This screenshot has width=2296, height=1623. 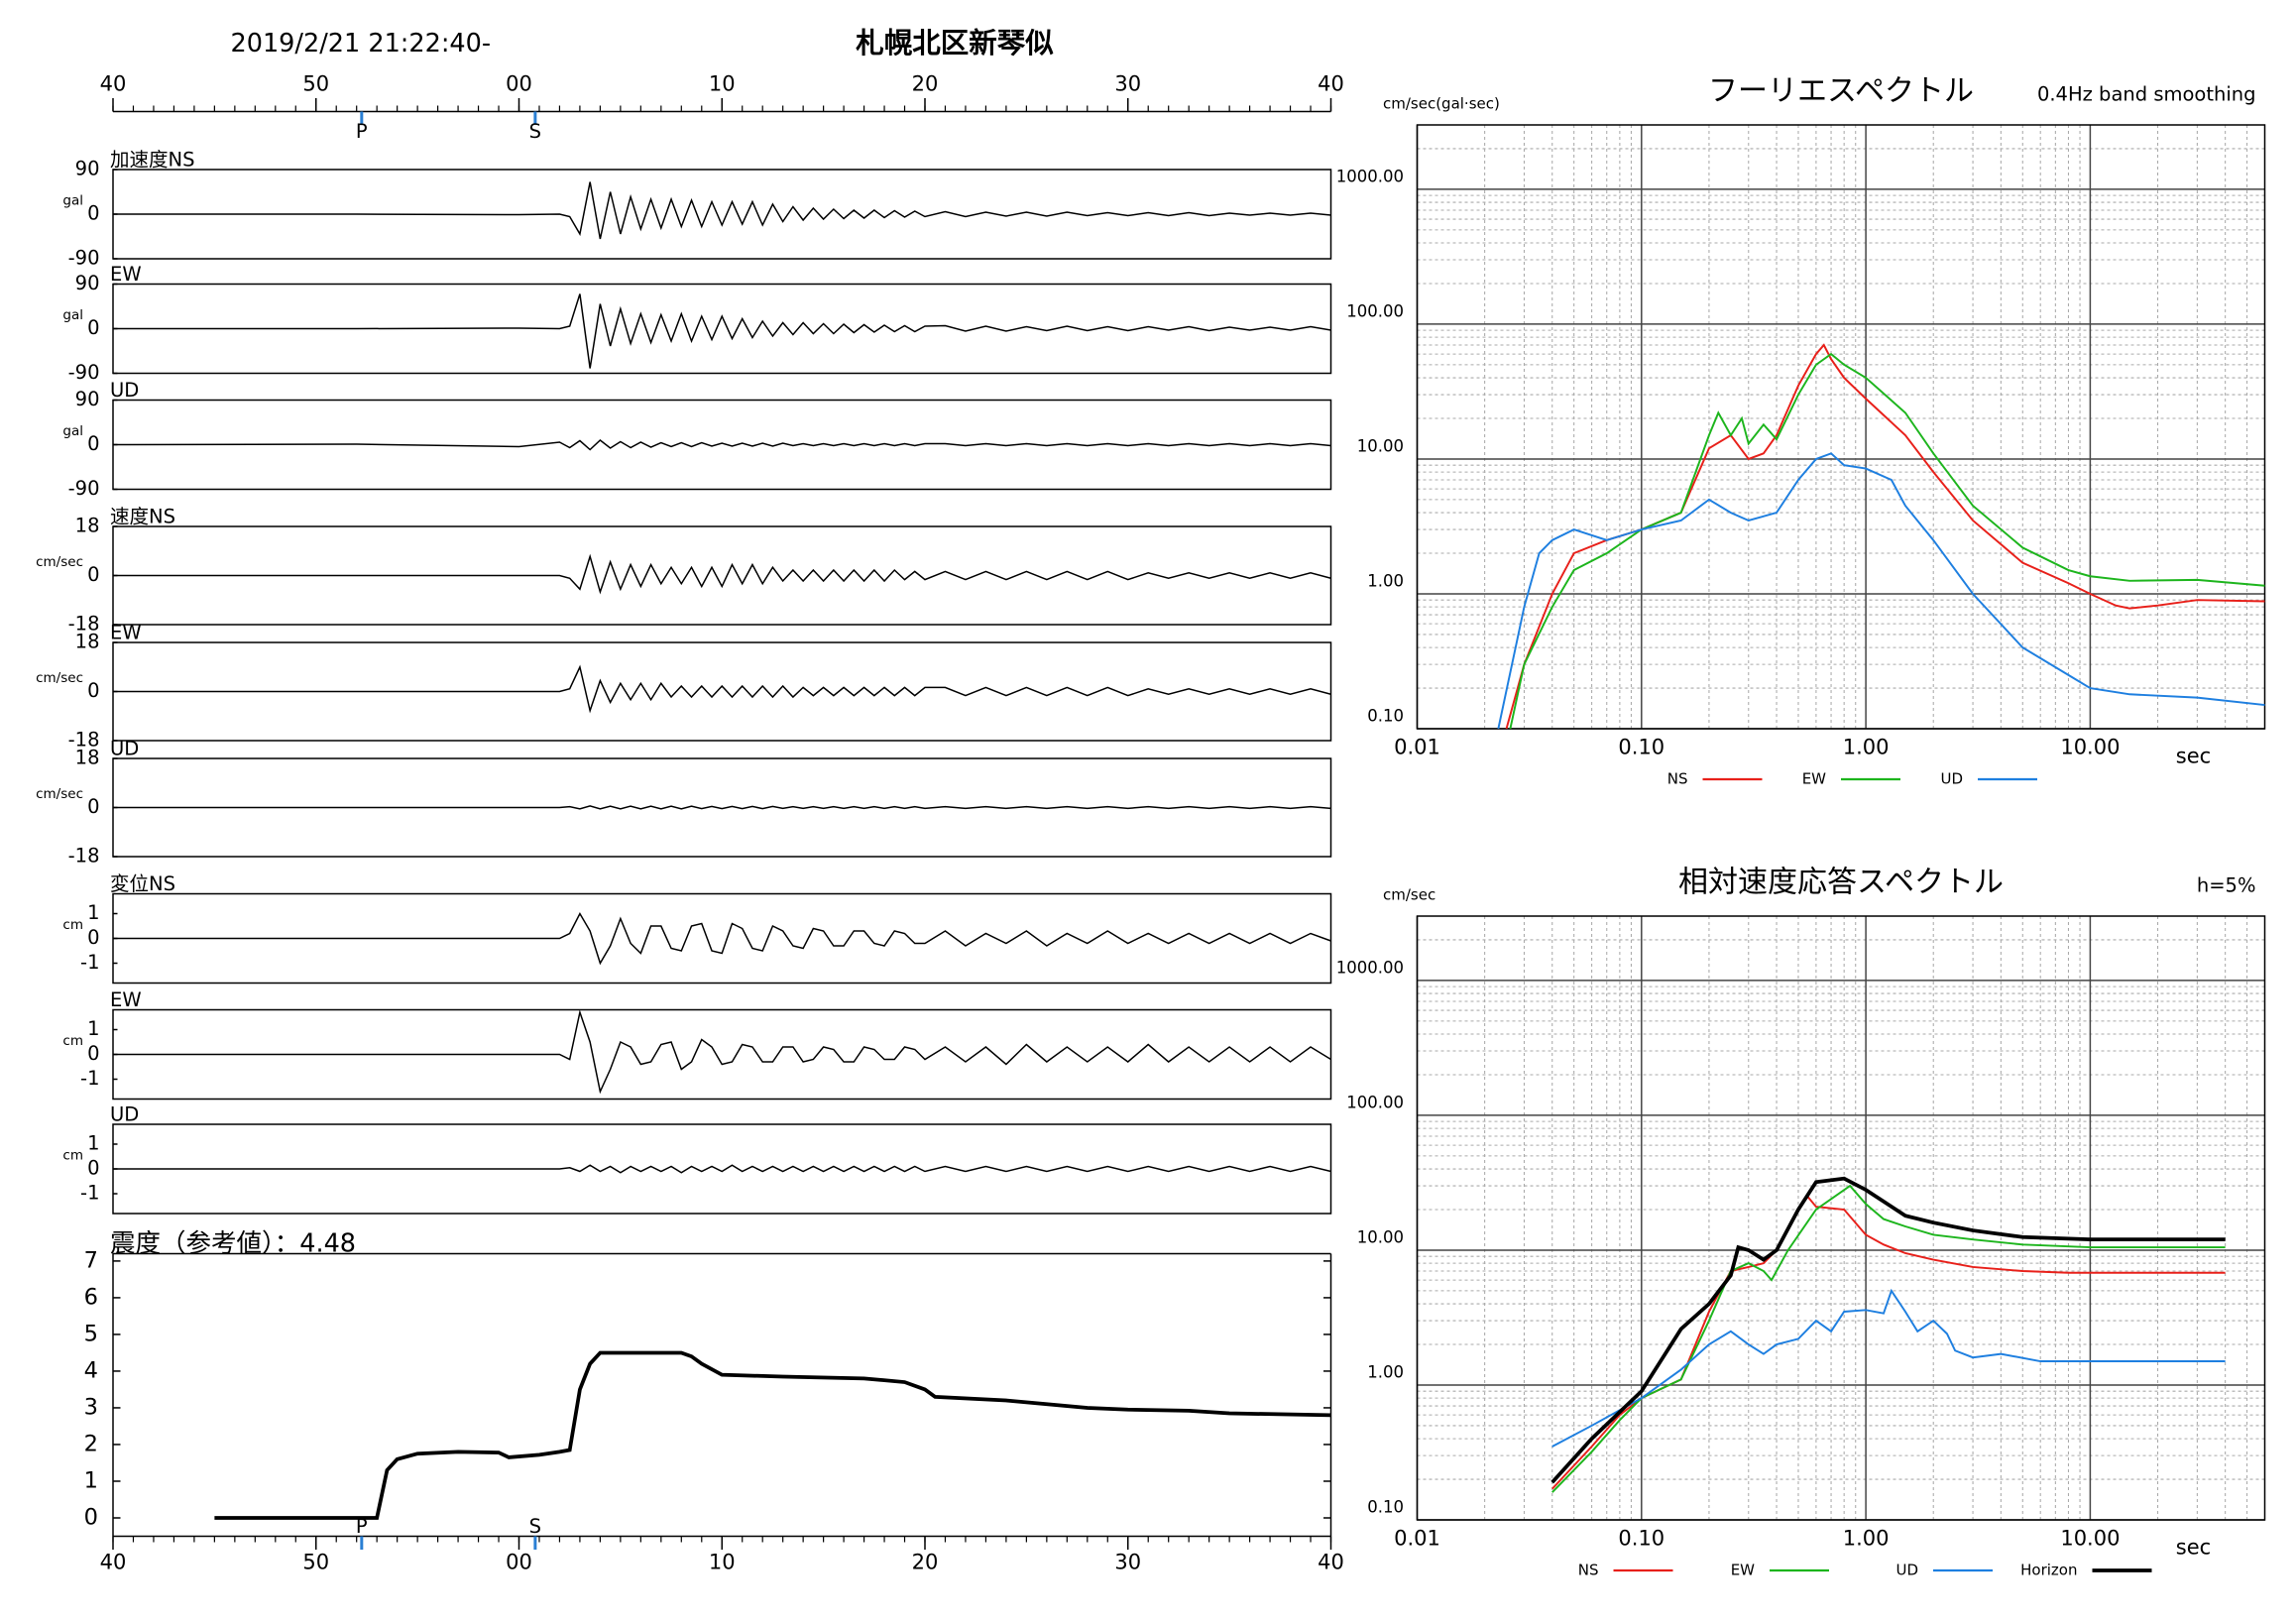 What do you see at coordinates (1841, 883) in the screenshot?
I see `chart-title: 相対速度応答スペクトル` at bounding box center [1841, 883].